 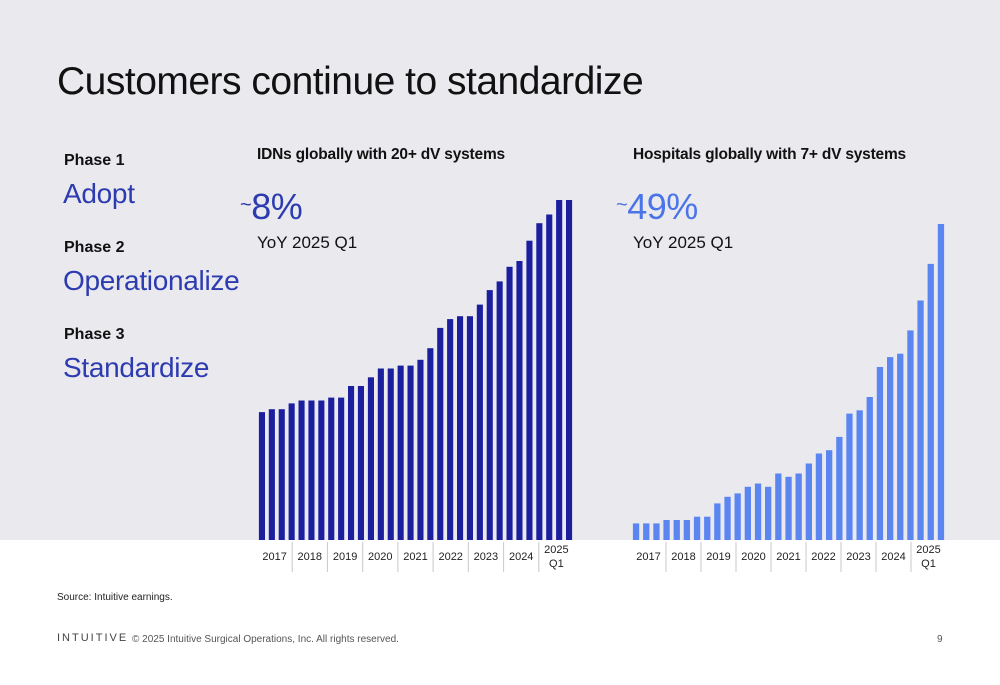 I want to click on idn-stat-value: ~8%, so click(x=271, y=207).